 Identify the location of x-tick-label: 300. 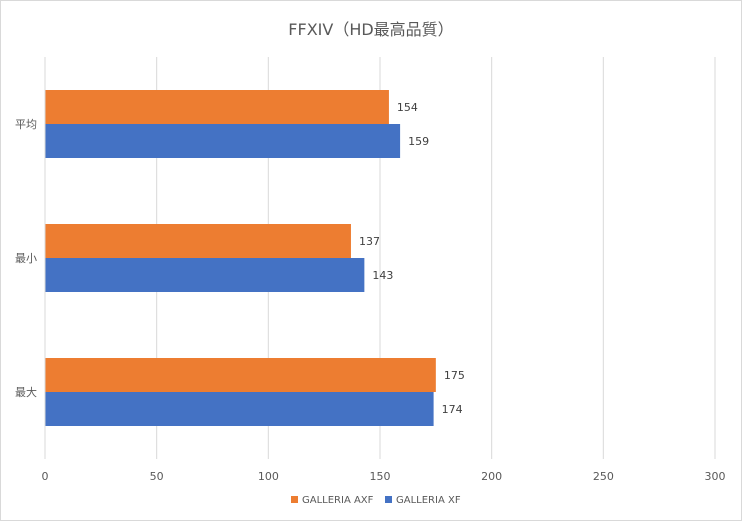
(715, 476).